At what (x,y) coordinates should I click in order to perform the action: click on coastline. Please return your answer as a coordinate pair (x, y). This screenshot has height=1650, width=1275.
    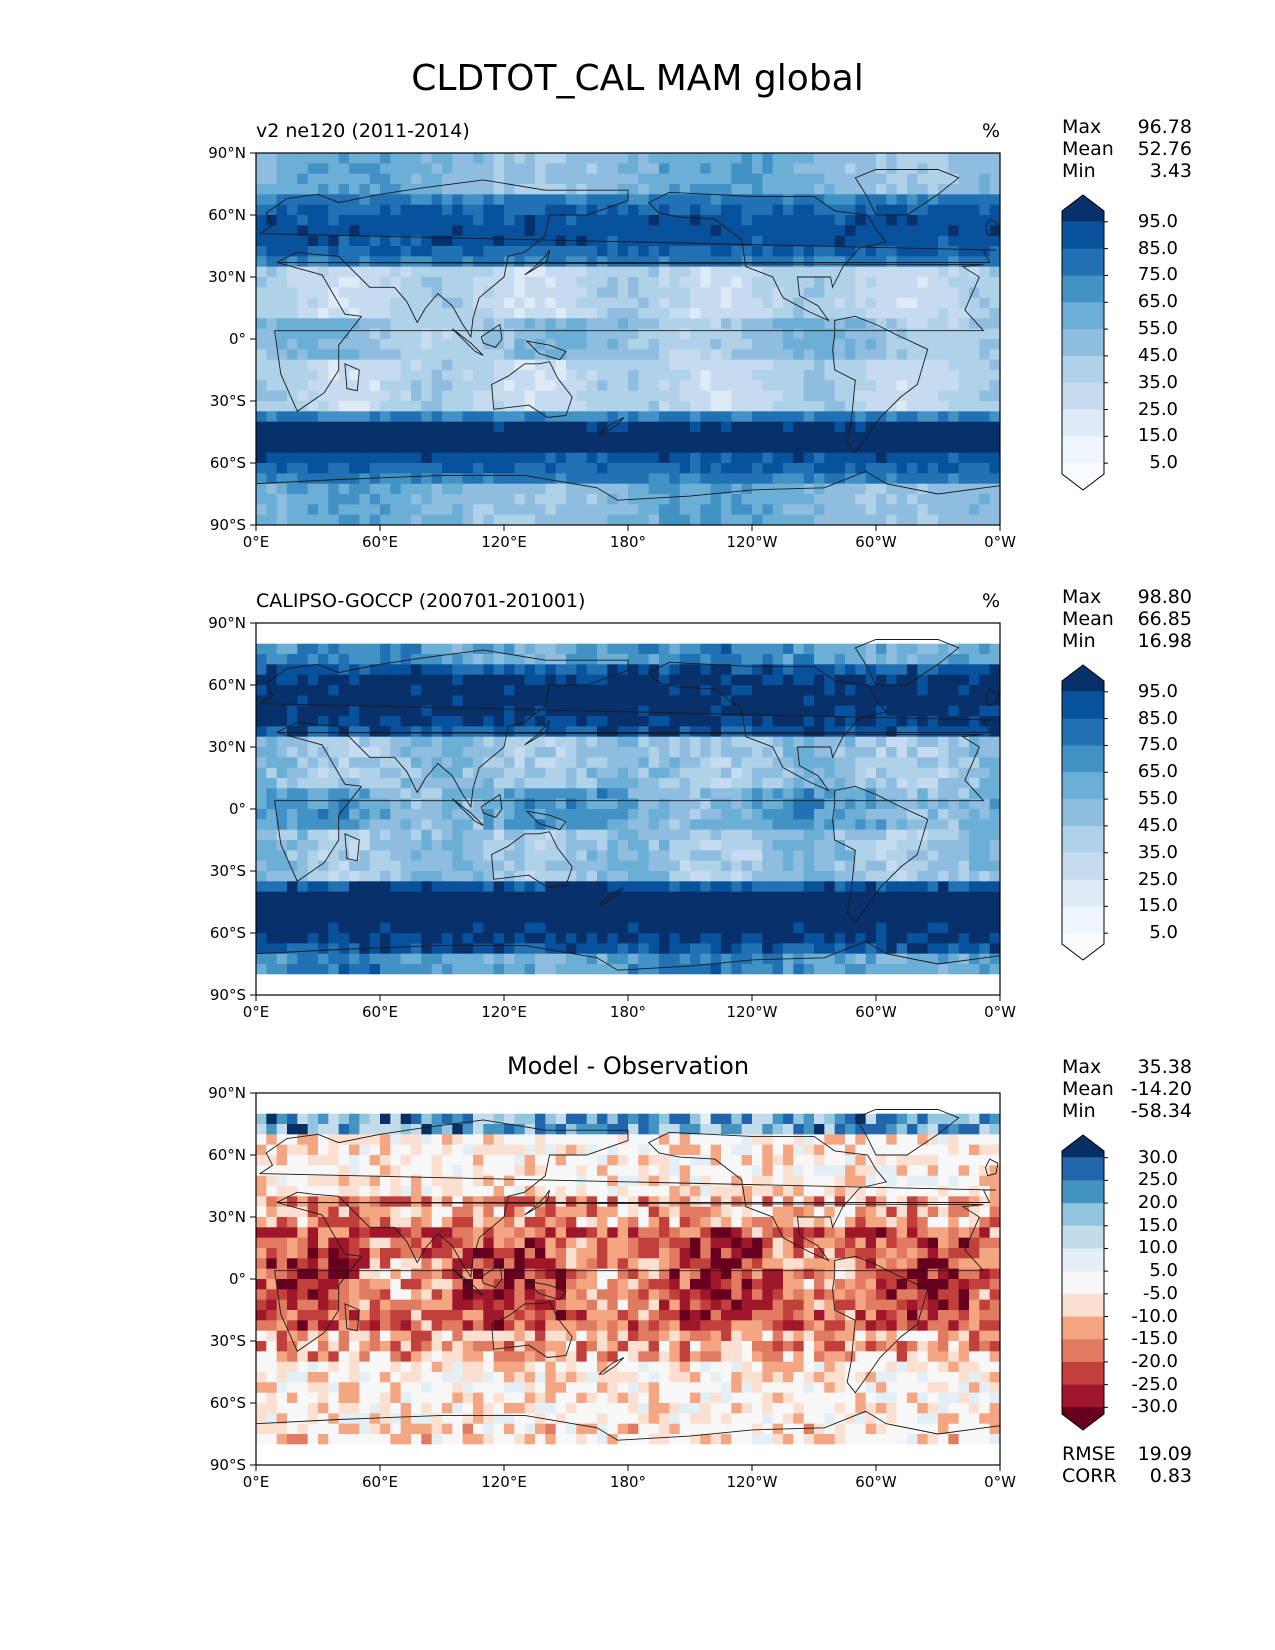
    Looking at the image, I should click on (629, 337).